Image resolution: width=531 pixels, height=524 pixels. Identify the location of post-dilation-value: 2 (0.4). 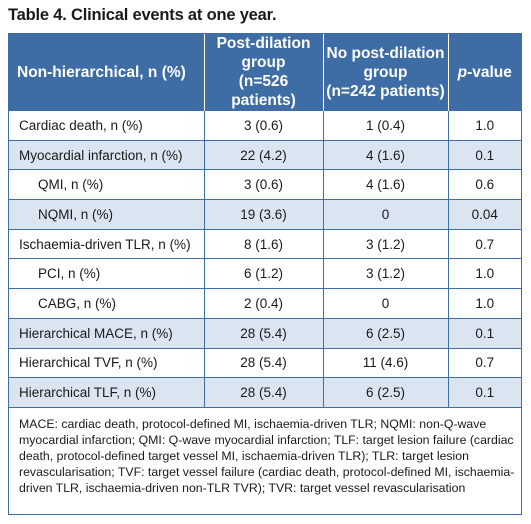
(263, 303).